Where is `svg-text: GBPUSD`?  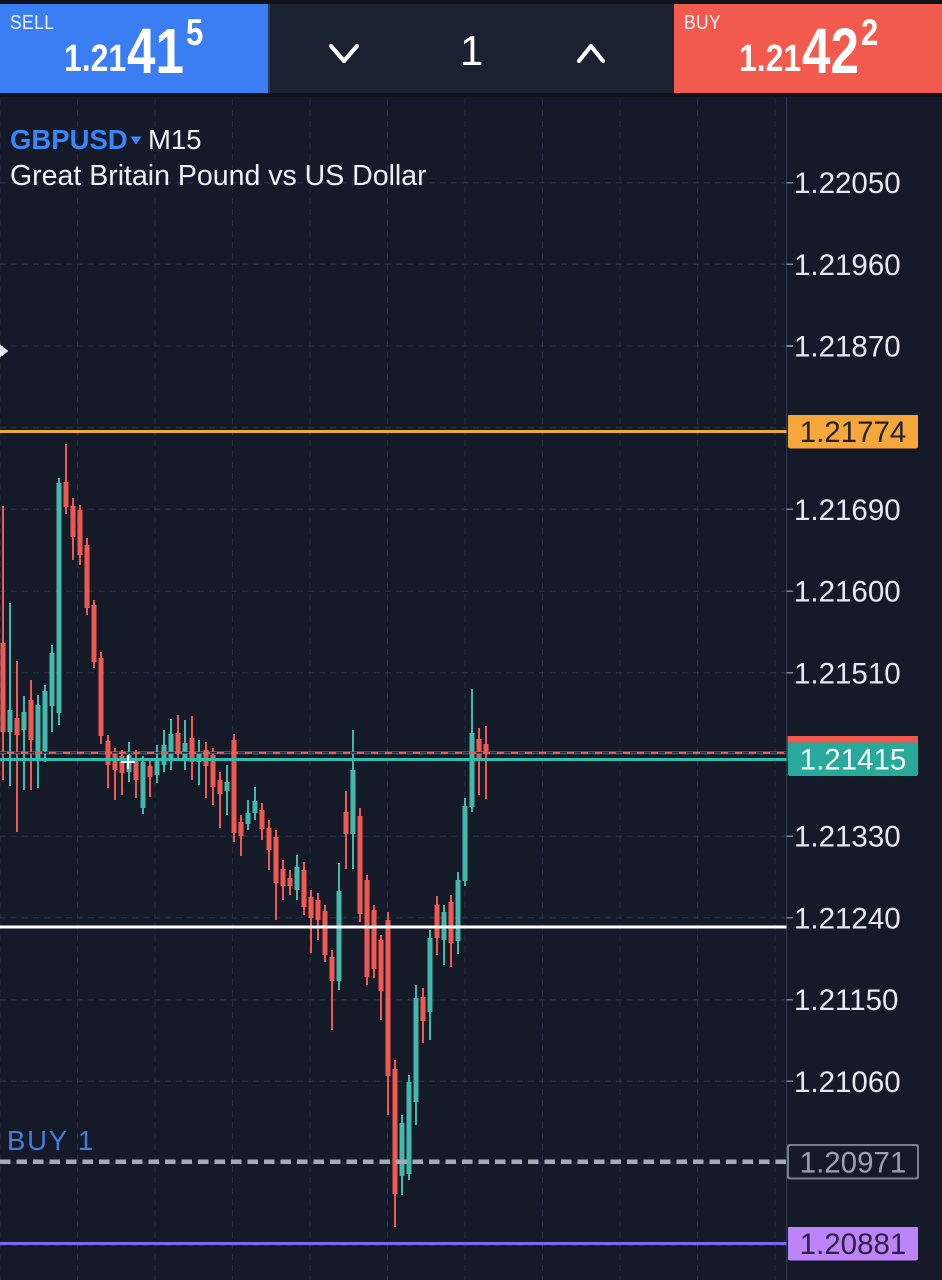 svg-text: GBPUSD is located at coordinates (69, 139).